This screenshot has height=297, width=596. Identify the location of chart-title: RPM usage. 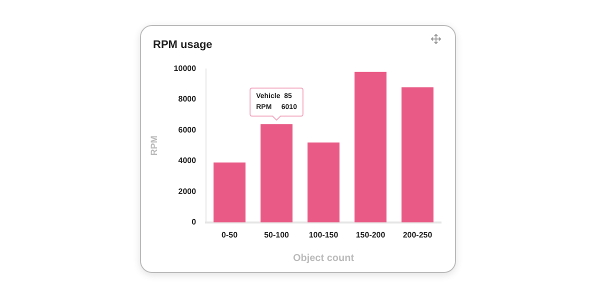
(182, 45).